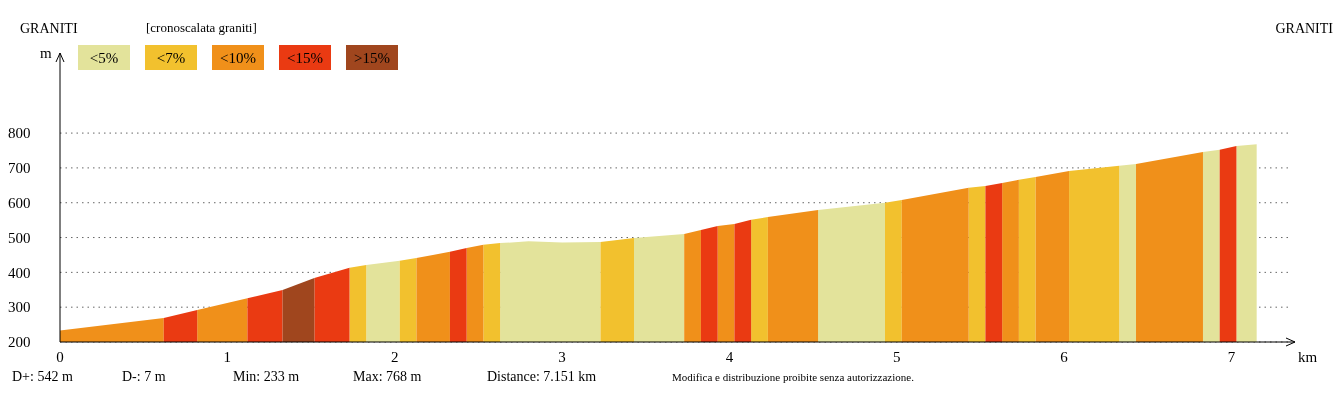 This screenshot has width=1338, height=401. Describe the element at coordinates (144, 376) in the screenshot. I see `text: D-: 7 m` at that location.